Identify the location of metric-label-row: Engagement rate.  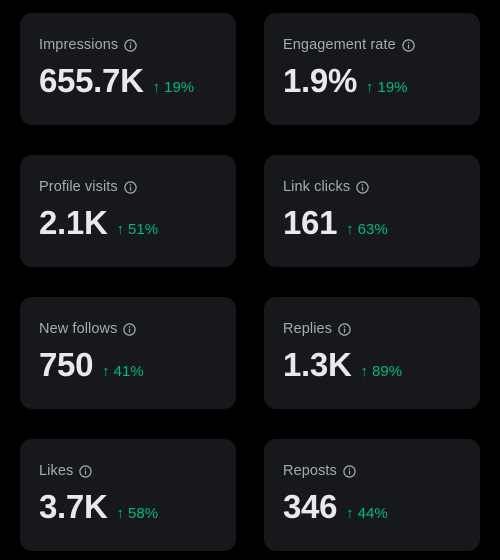
(372, 45).